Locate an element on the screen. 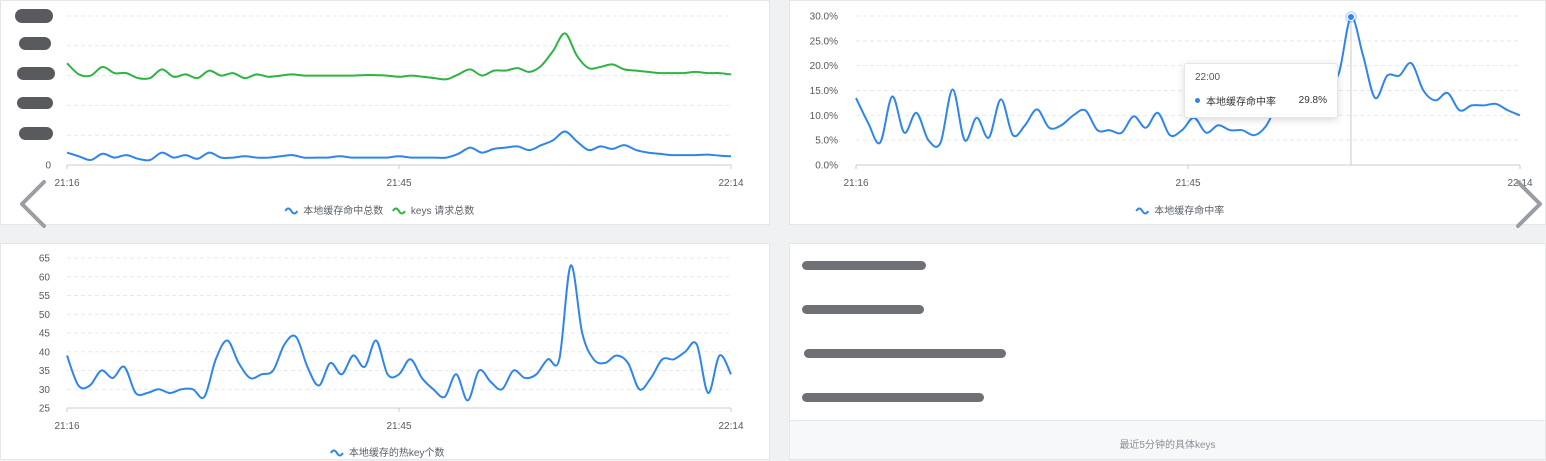 Image resolution: width=1546 pixels, height=461 pixels. legend-item: 本地缓存命中率 is located at coordinates (1189, 210).